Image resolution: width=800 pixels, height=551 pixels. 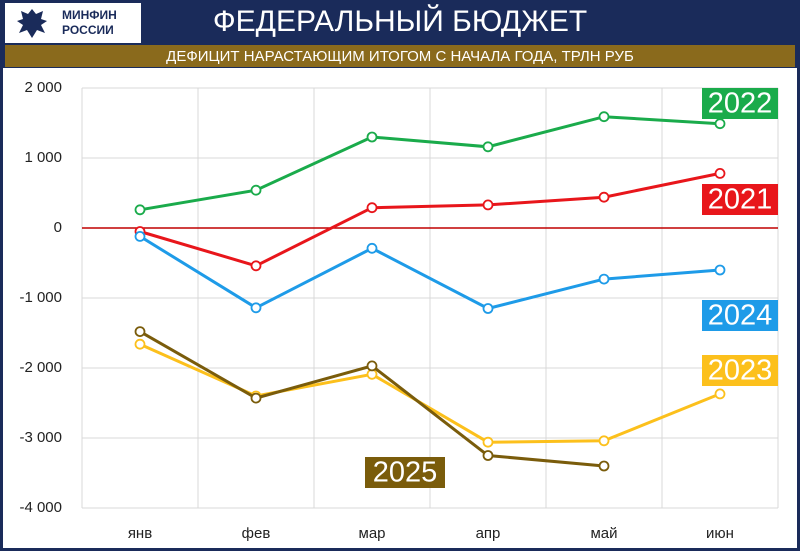 What do you see at coordinates (40, 437) in the screenshot?
I see `y-tick-label: -3 000` at bounding box center [40, 437].